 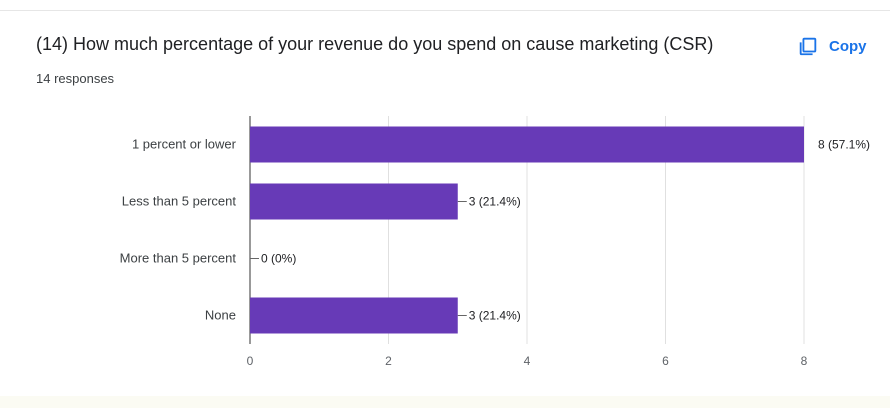 What do you see at coordinates (220, 315) in the screenshot?
I see `category-label: None` at bounding box center [220, 315].